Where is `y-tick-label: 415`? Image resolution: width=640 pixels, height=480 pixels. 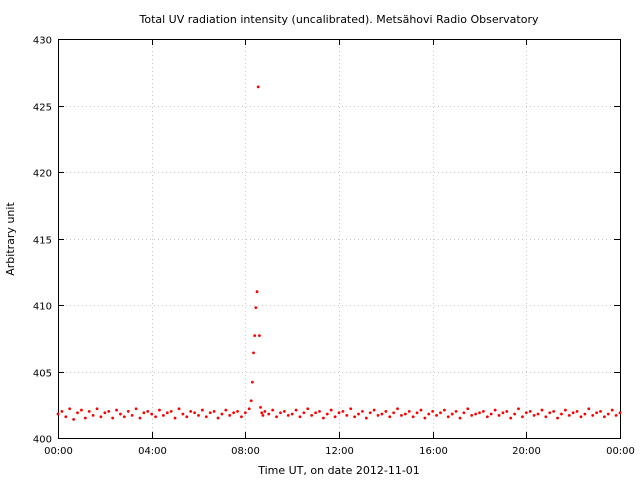 y-tick-label: 415 is located at coordinates (42, 241).